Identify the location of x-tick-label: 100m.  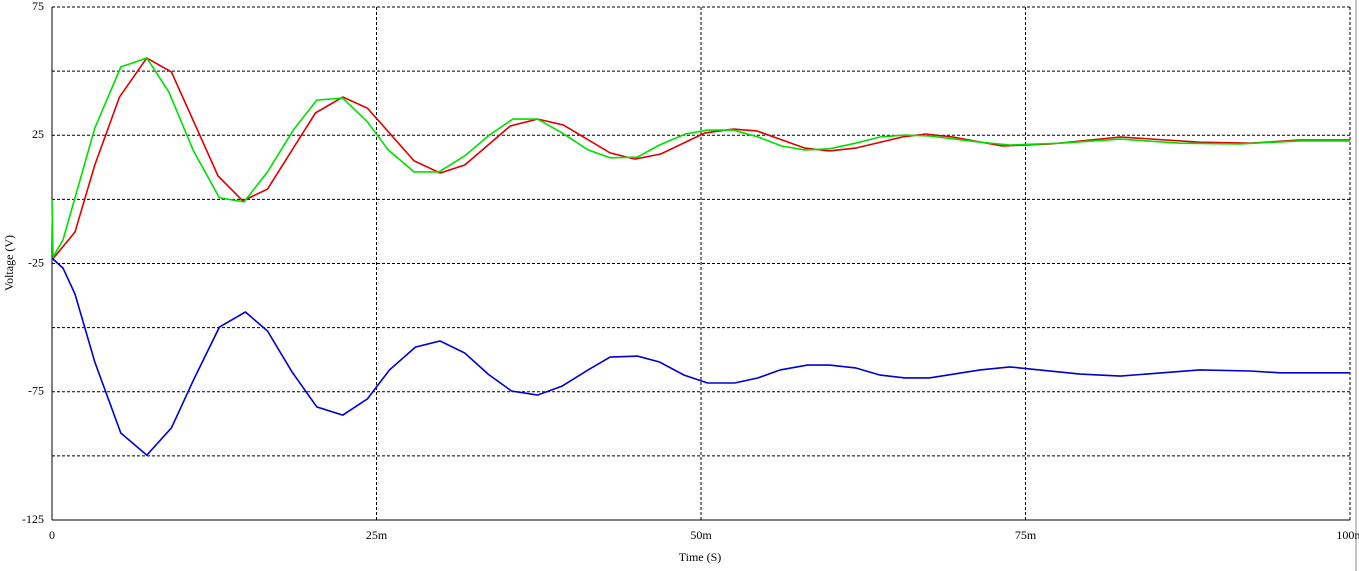
(1347, 535).